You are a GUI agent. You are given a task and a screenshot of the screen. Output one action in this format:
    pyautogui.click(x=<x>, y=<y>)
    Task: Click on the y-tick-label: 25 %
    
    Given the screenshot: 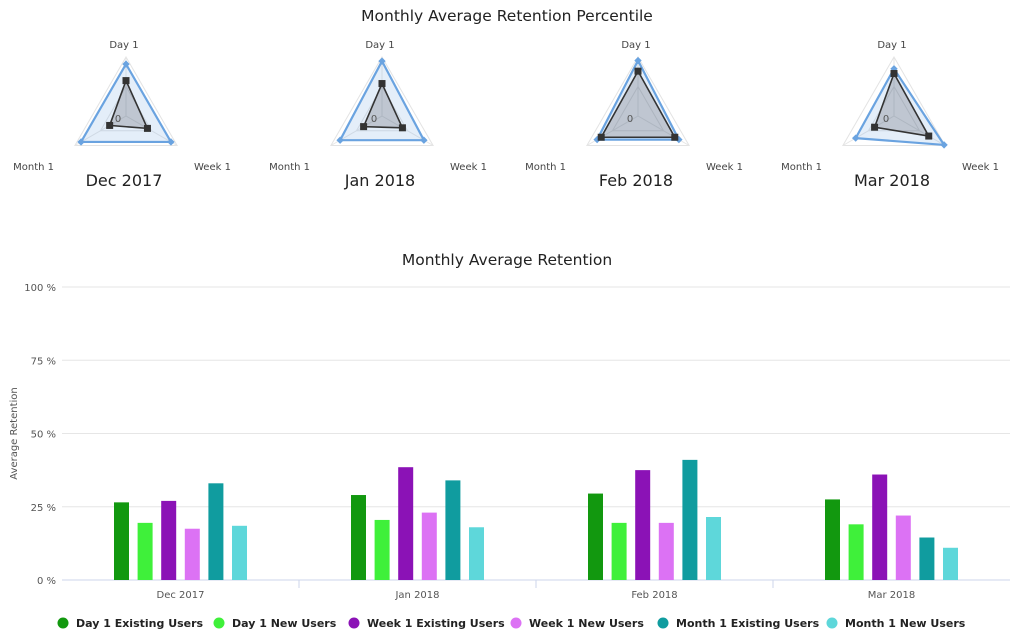 What is the action you would take?
    pyautogui.click(x=43, y=508)
    